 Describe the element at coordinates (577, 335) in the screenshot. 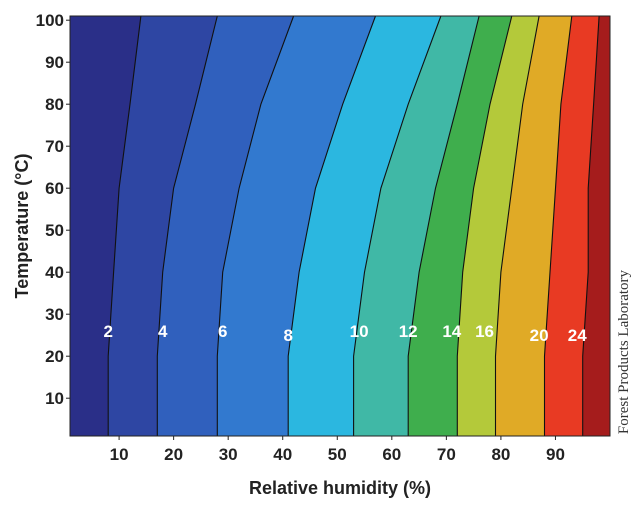

I see `contour-level-label: 24` at that location.